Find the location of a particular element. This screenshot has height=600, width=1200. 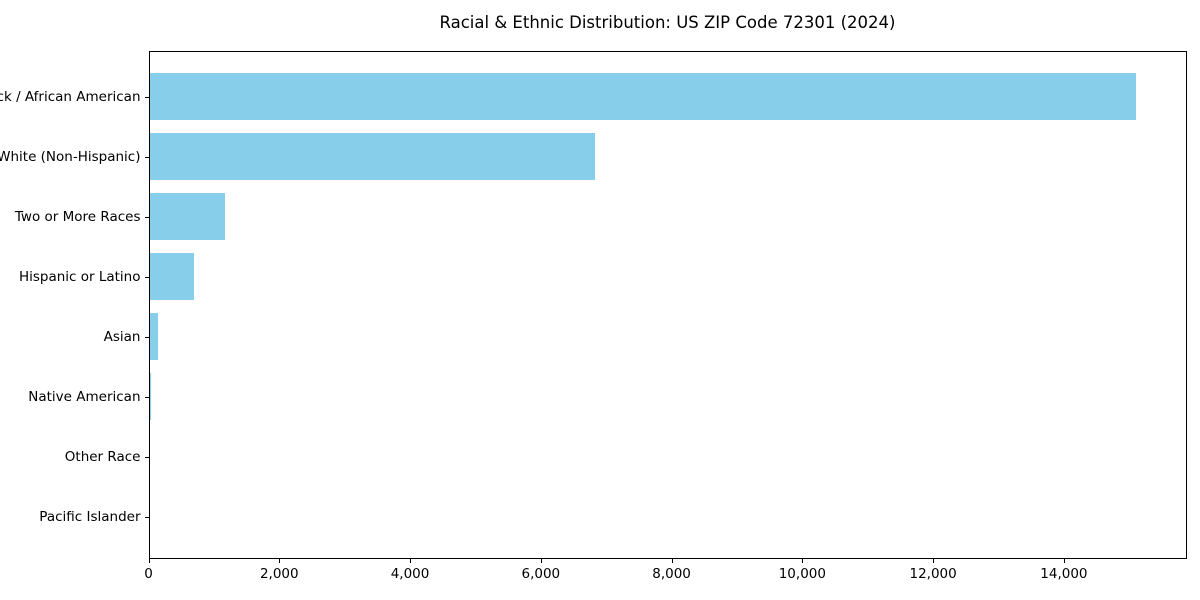

y-tick-label: Hispanic or Latino is located at coordinates (79, 277).